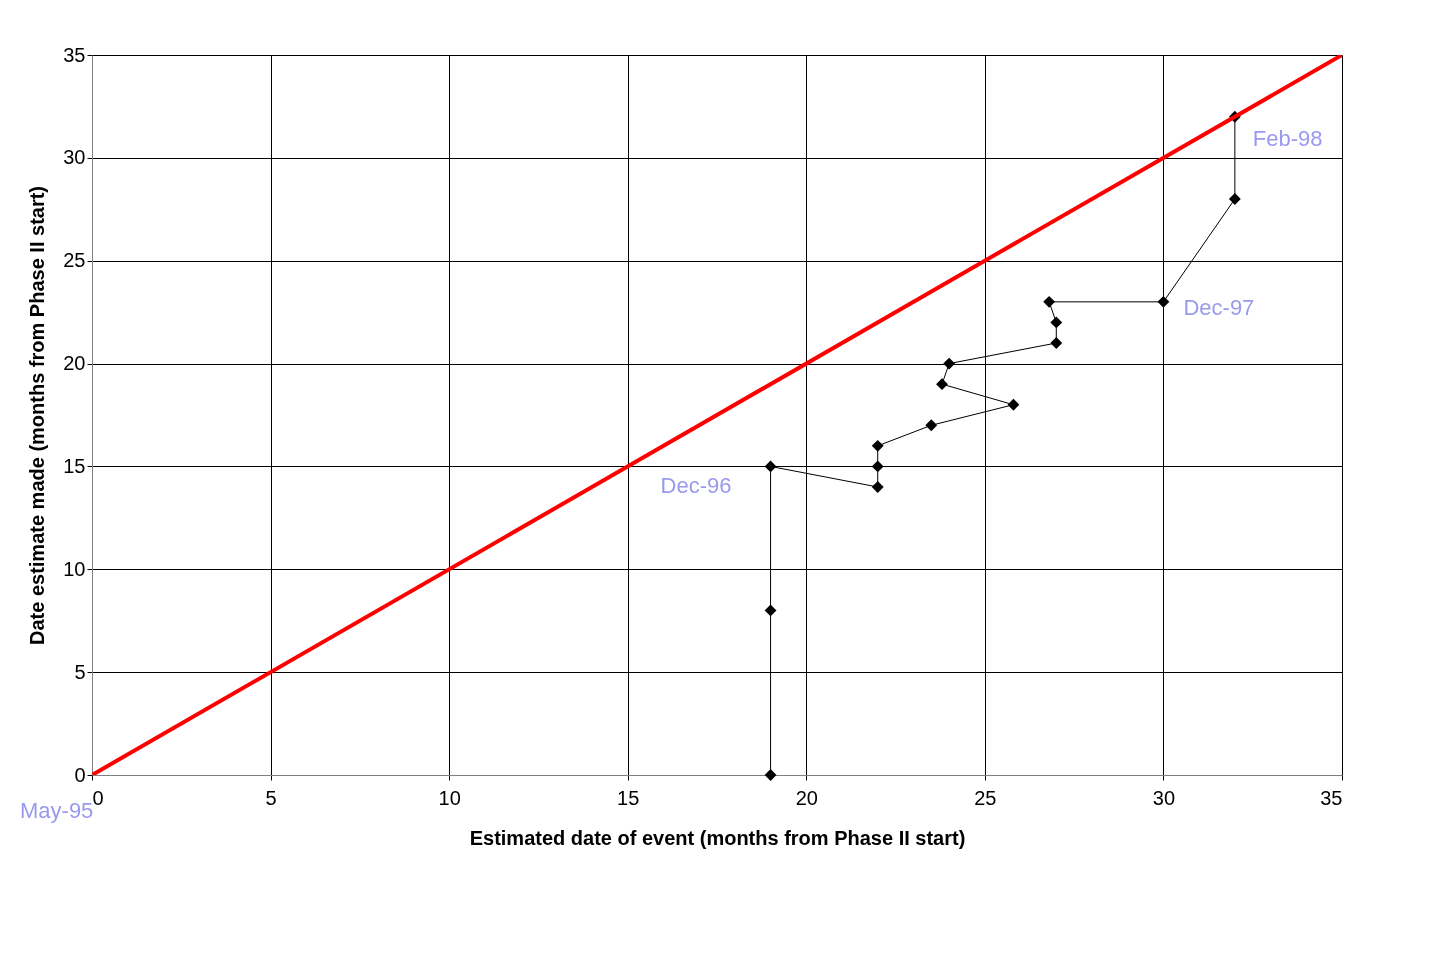 The height and width of the screenshot is (953, 1451). I want to click on x-tick-label: 35, so click(1331, 797).